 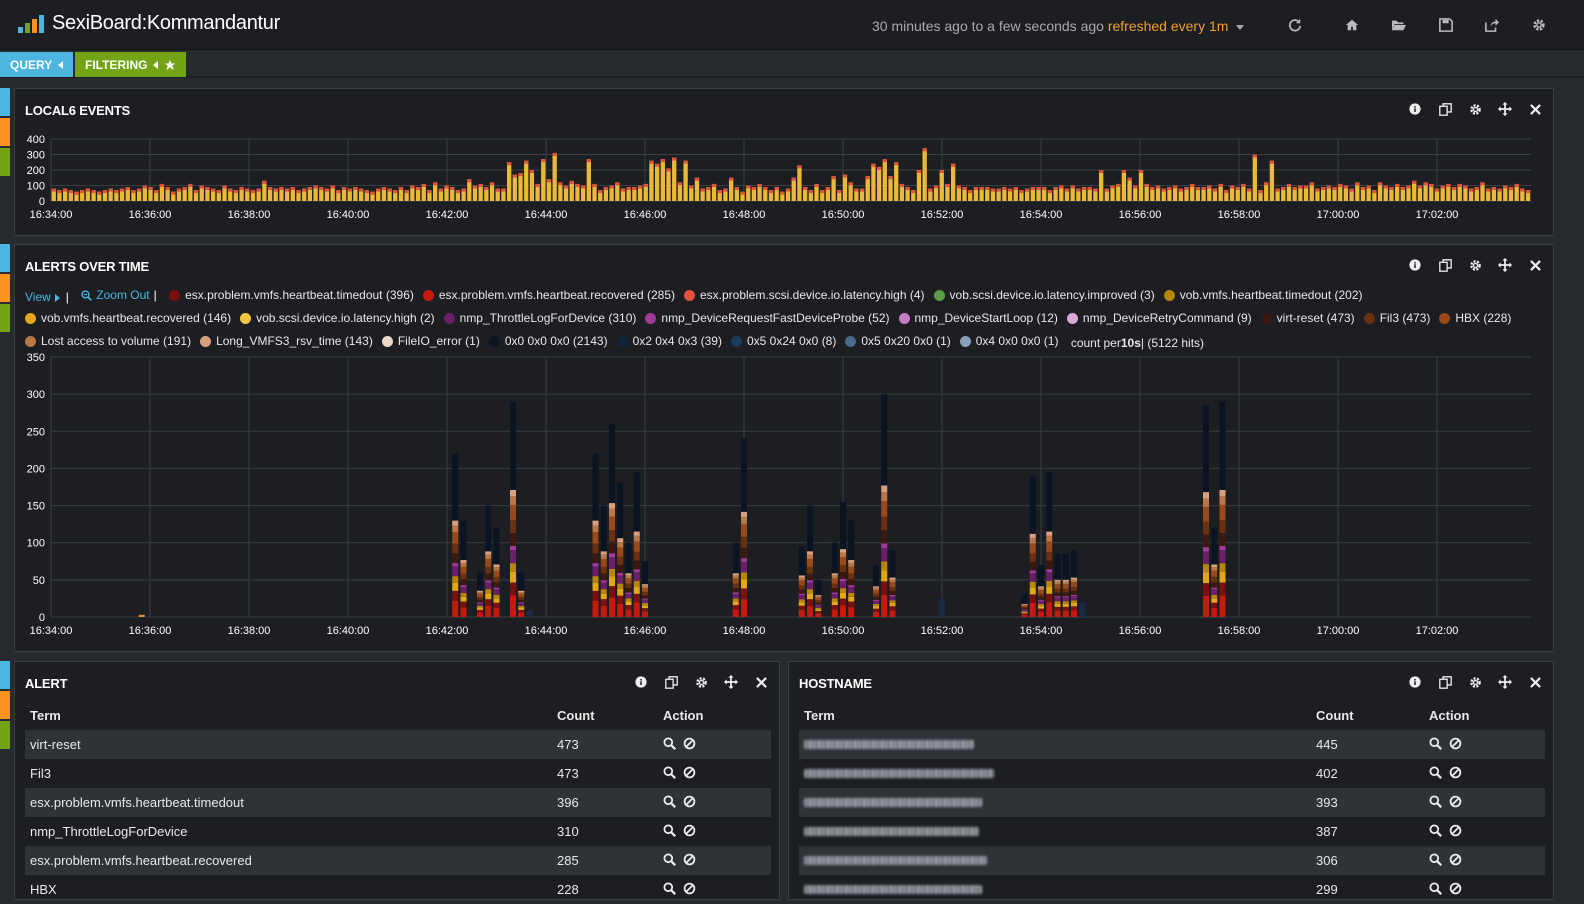 What do you see at coordinates (701, 682) in the screenshot?
I see `gear-icon` at bounding box center [701, 682].